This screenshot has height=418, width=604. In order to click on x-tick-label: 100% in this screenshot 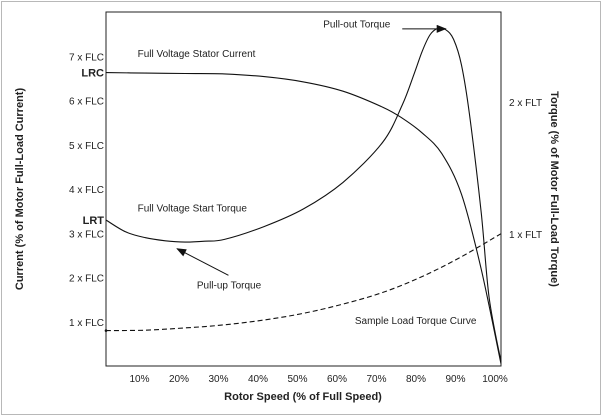, I will do `click(495, 379)`.